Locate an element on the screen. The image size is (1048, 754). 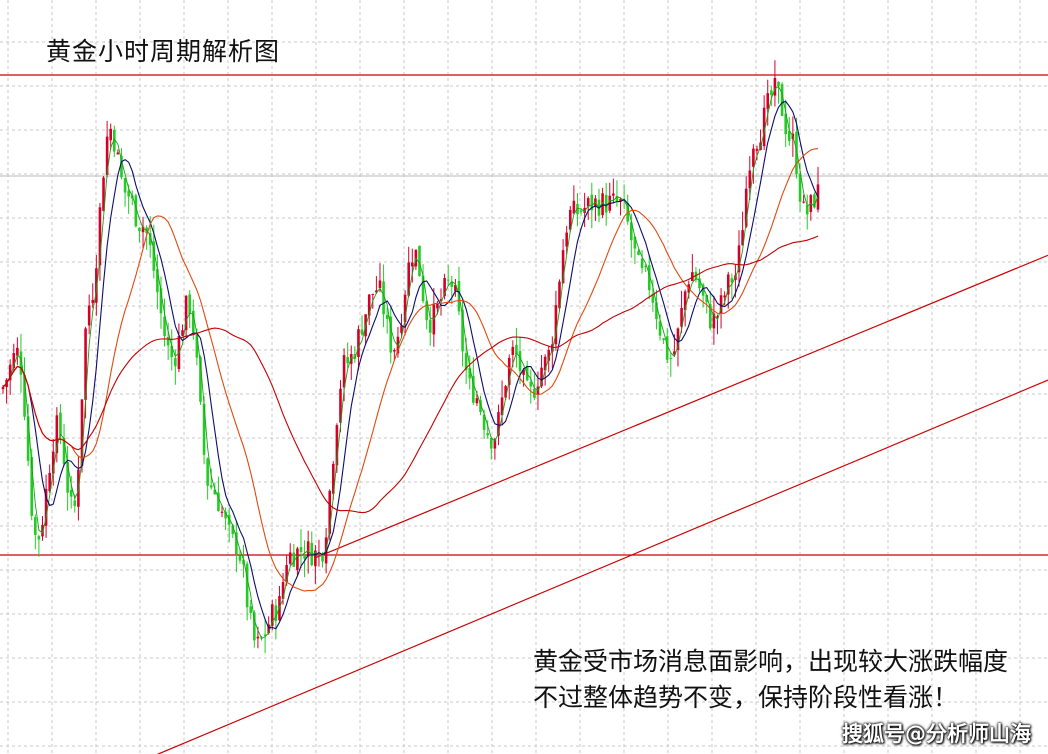
annotation-line-2: 不过整体趋势不变，保持阶段性看涨！ is located at coordinates (746, 697).